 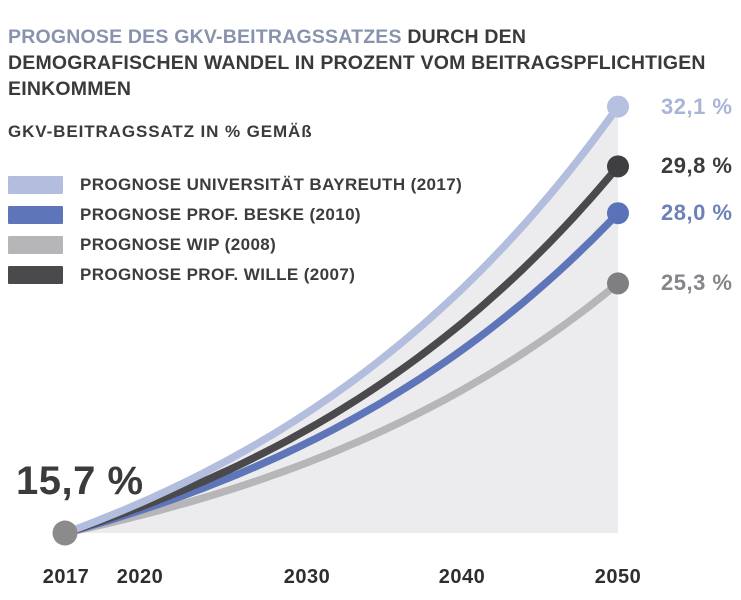 I want to click on x-tick-2040: 2040, so click(x=462, y=577).